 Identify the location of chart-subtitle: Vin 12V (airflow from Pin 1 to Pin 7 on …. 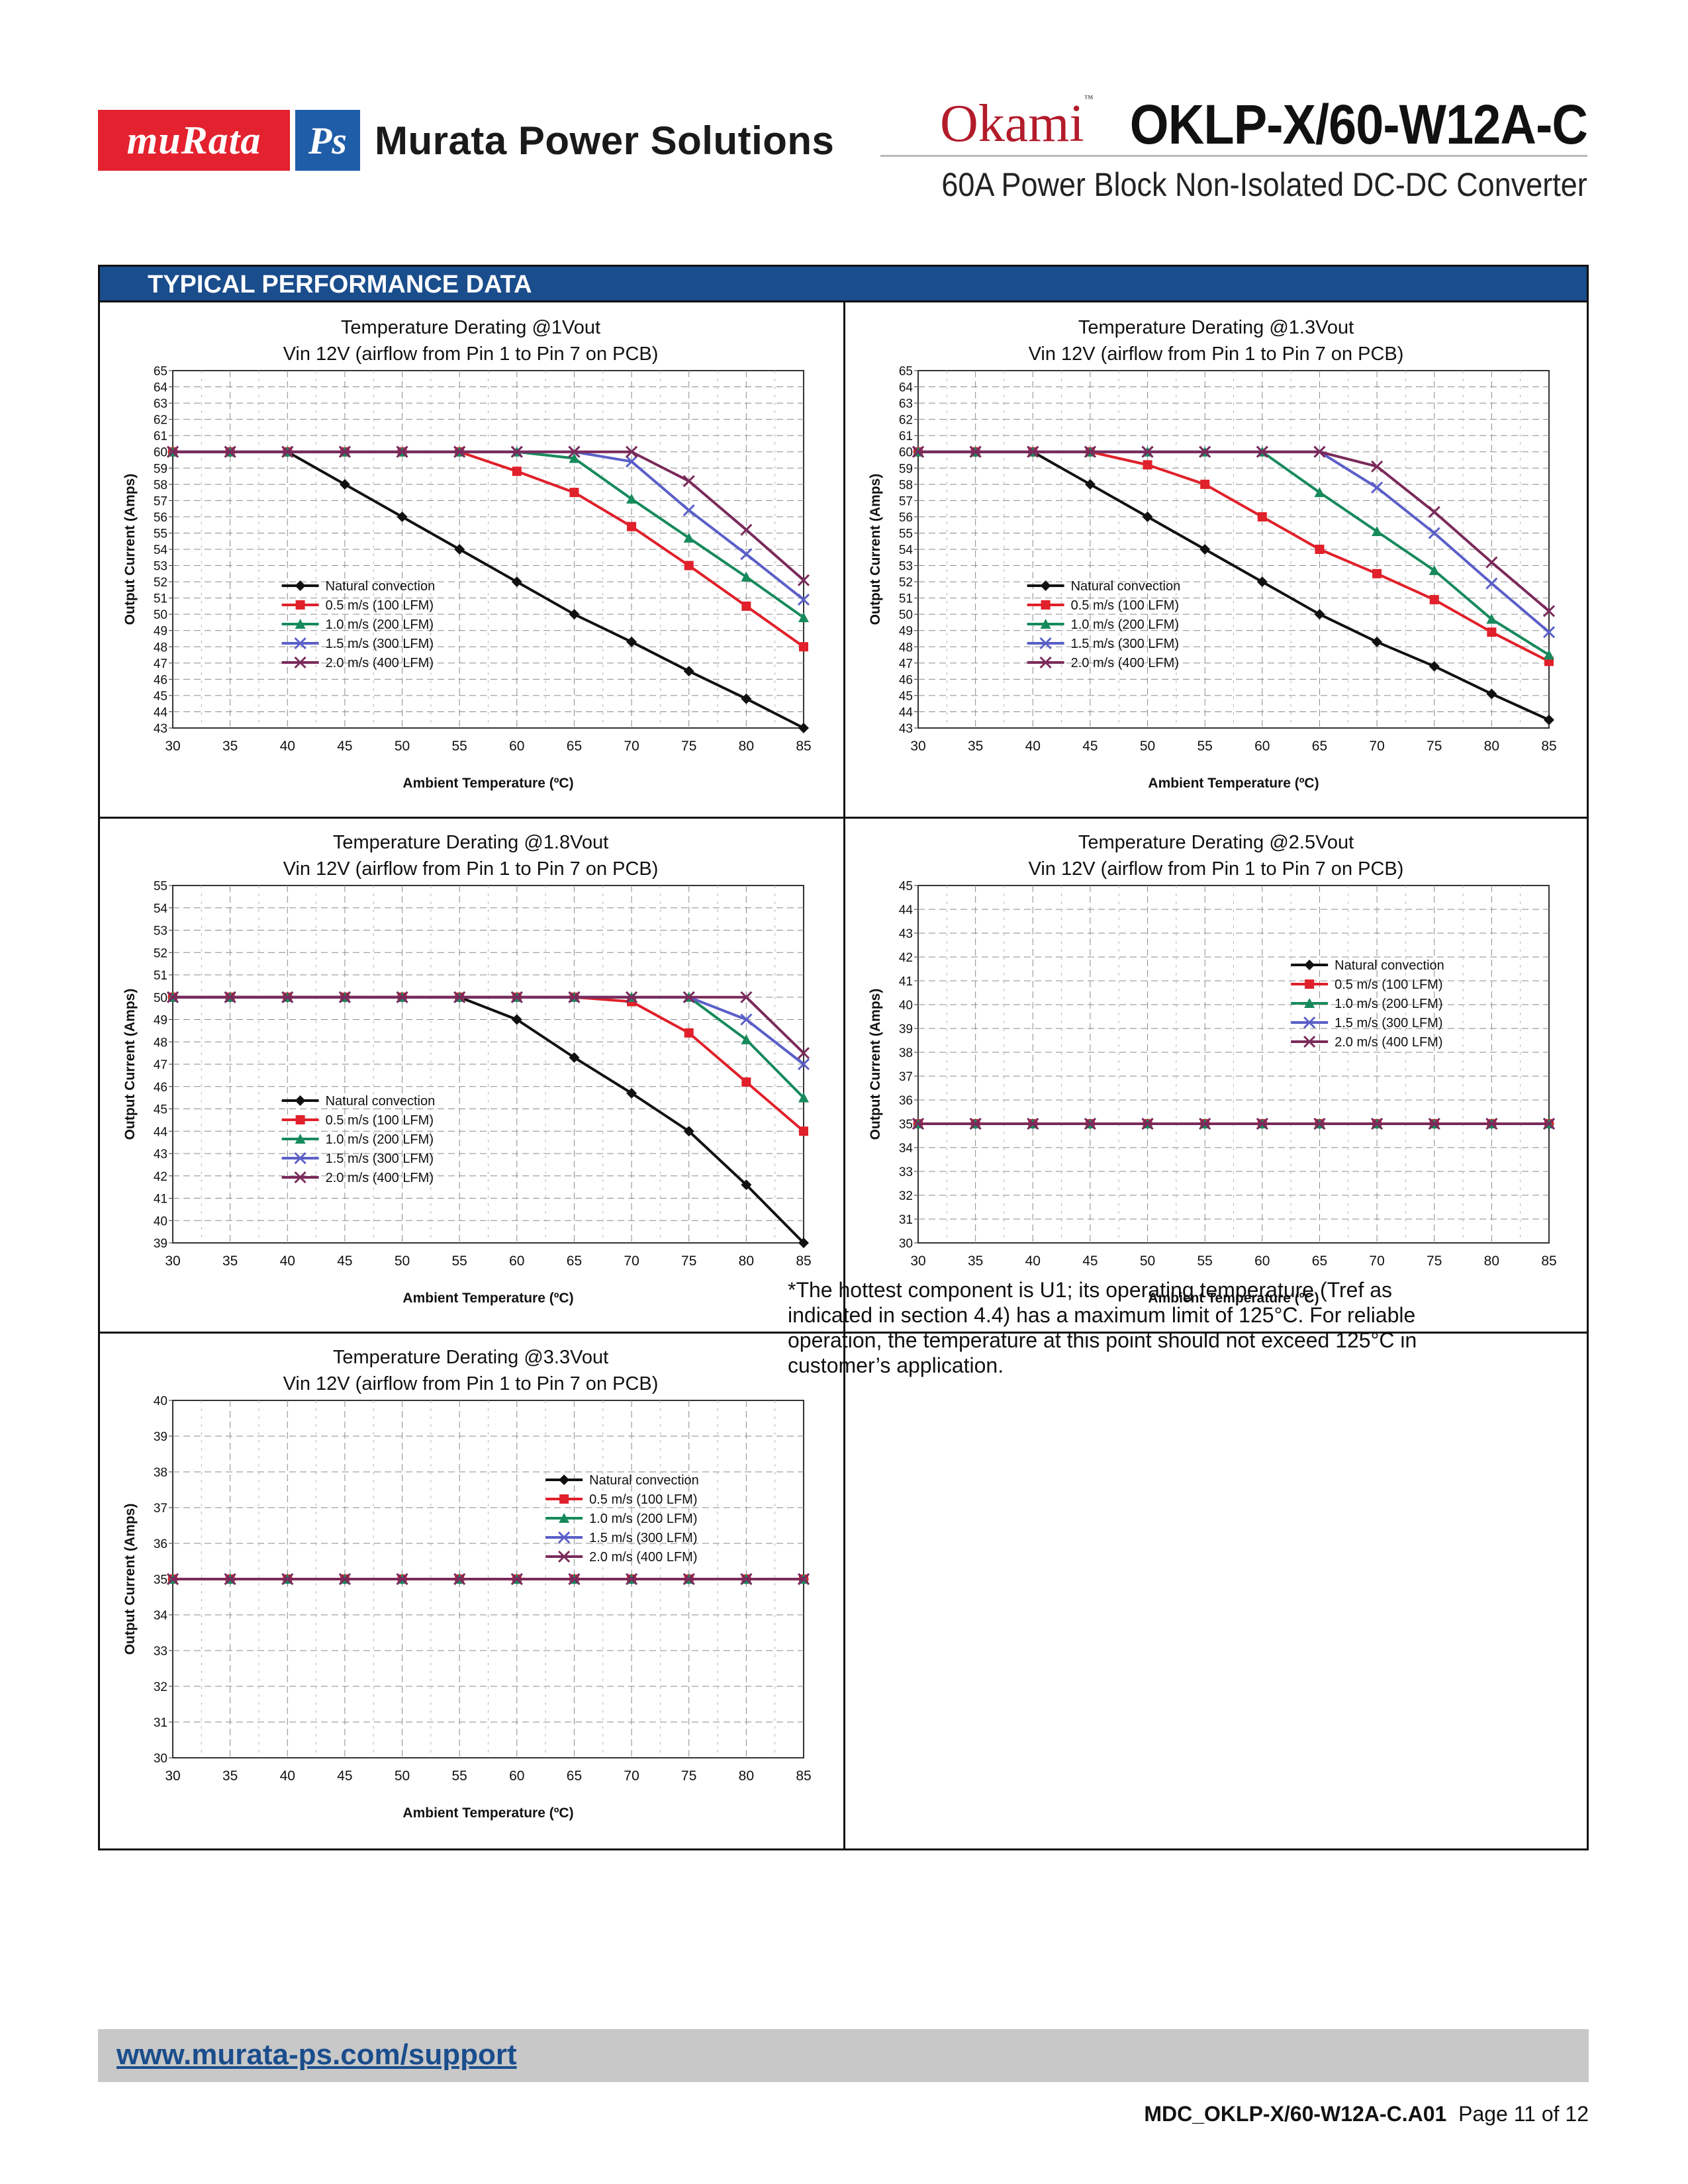
(471, 869).